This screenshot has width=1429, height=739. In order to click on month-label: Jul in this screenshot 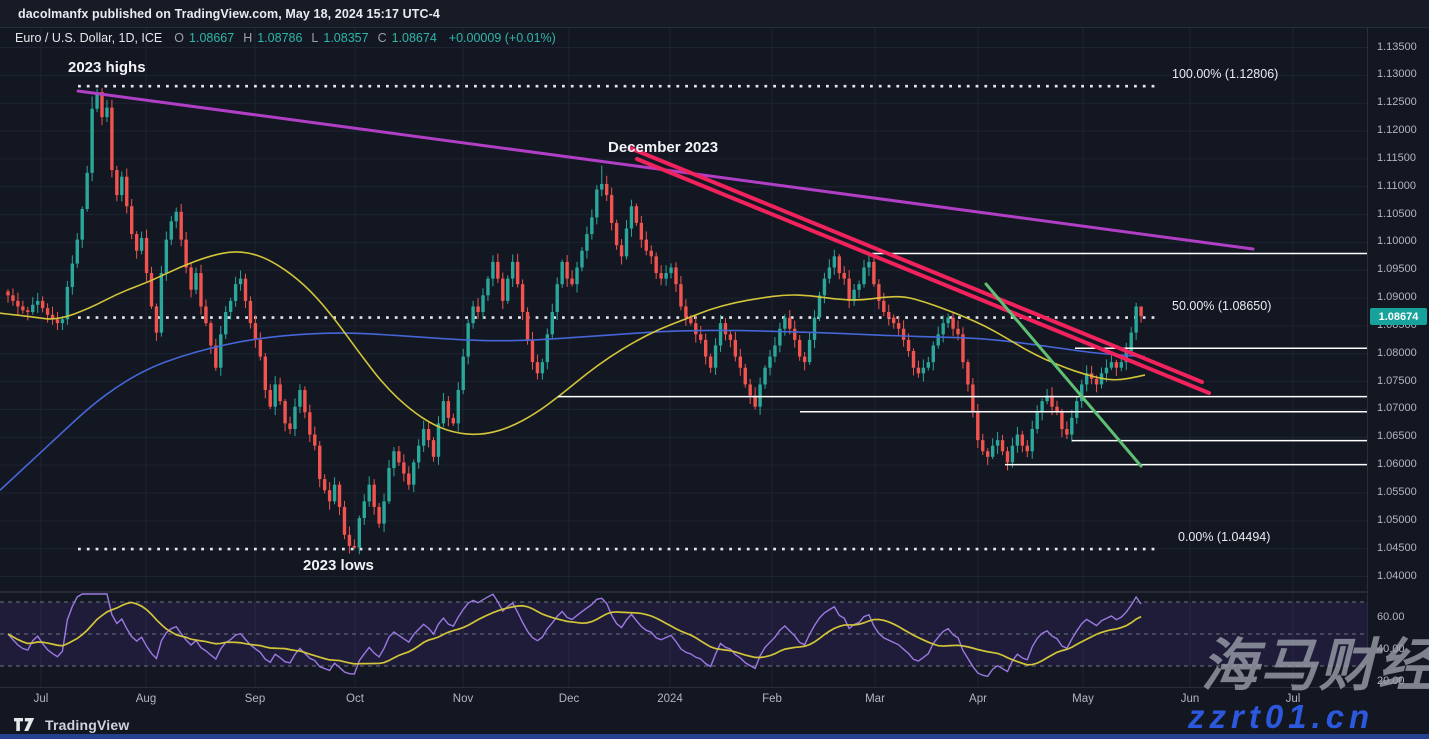, I will do `click(41, 699)`.